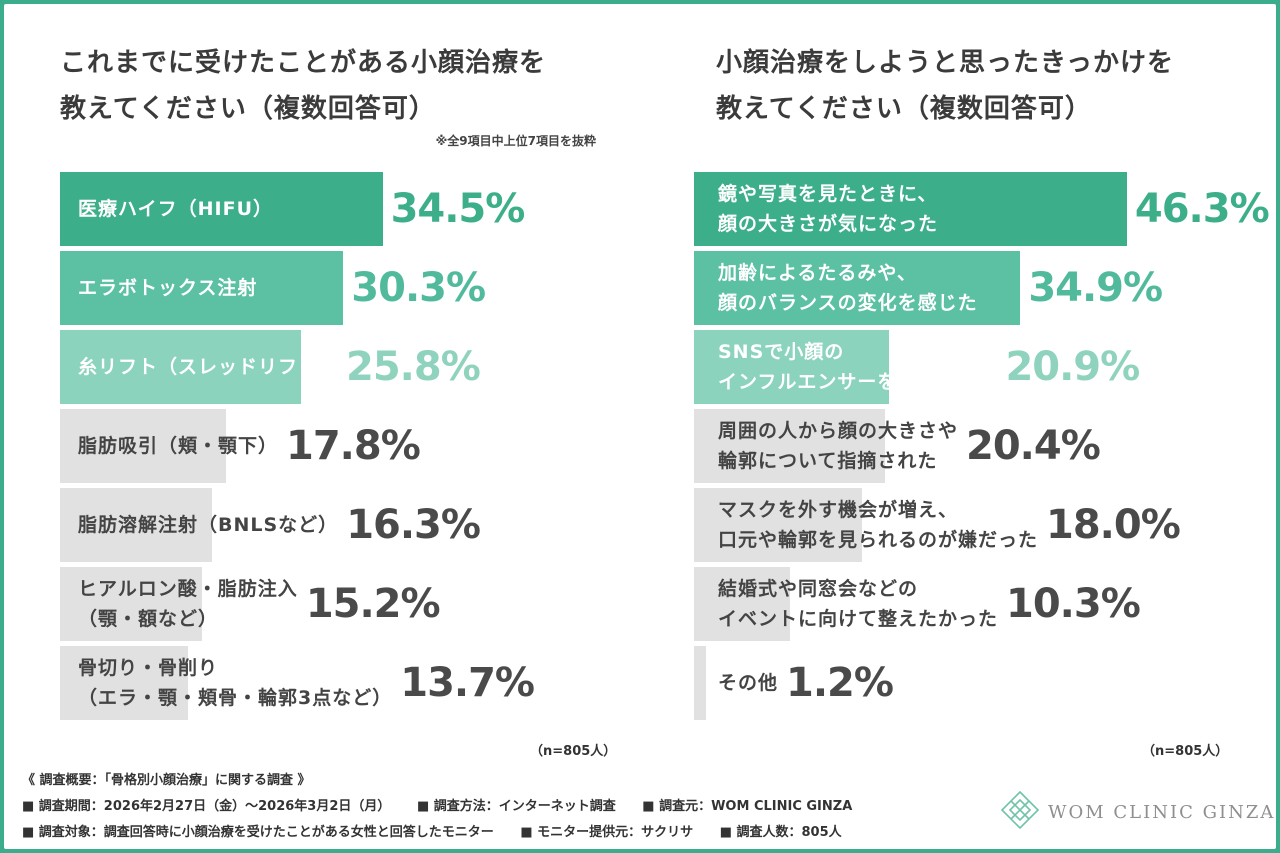  I want to click on bar-value-0-3: 17.8%, so click(353, 446).